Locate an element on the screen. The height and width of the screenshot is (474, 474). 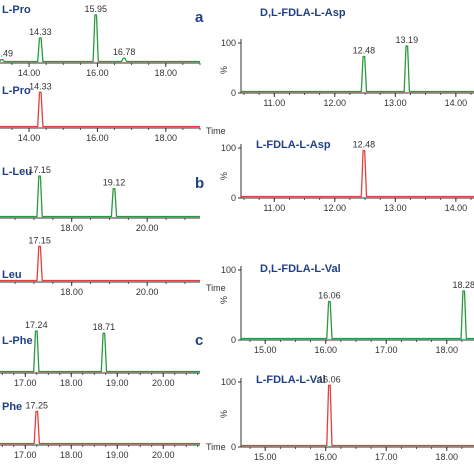
peak-label: 19.12 is located at coordinates (114, 183).